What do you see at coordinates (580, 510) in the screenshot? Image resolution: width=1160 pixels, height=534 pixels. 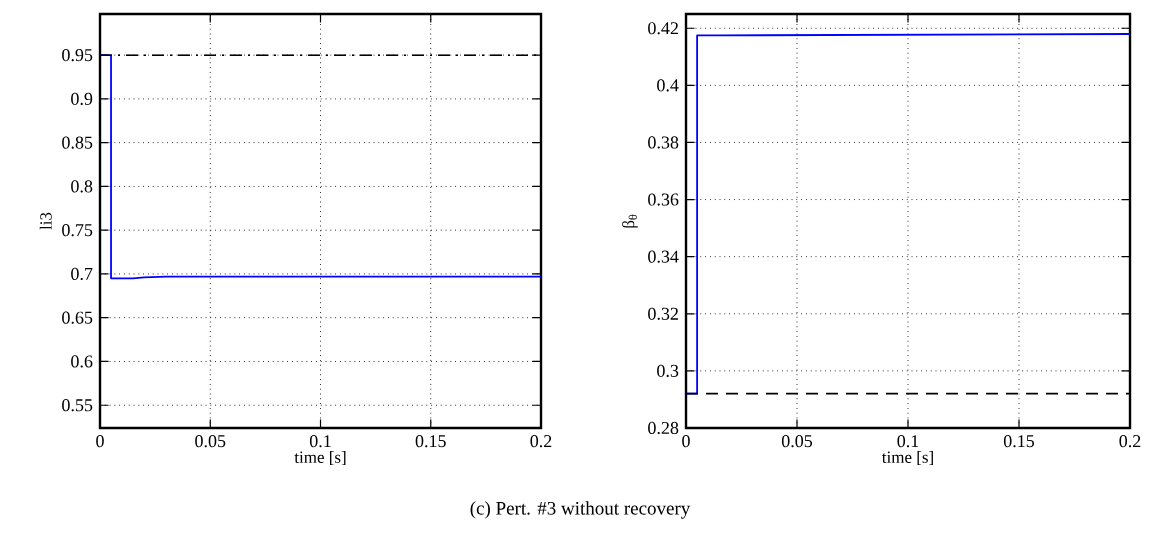 I see `text: (c) Pert. #3 without recovery` at bounding box center [580, 510].